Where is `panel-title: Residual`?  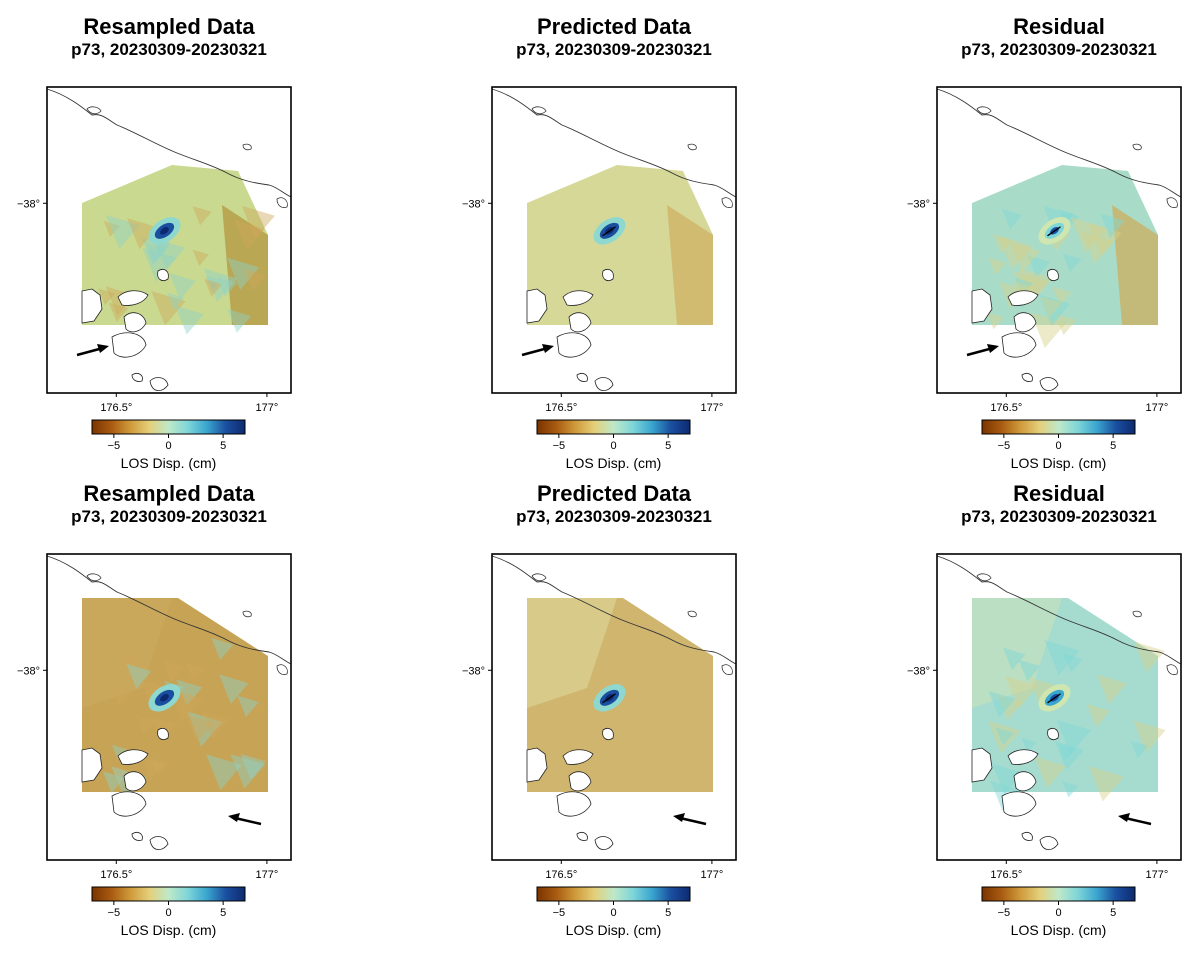
panel-title: Residual is located at coordinates (1059, 26).